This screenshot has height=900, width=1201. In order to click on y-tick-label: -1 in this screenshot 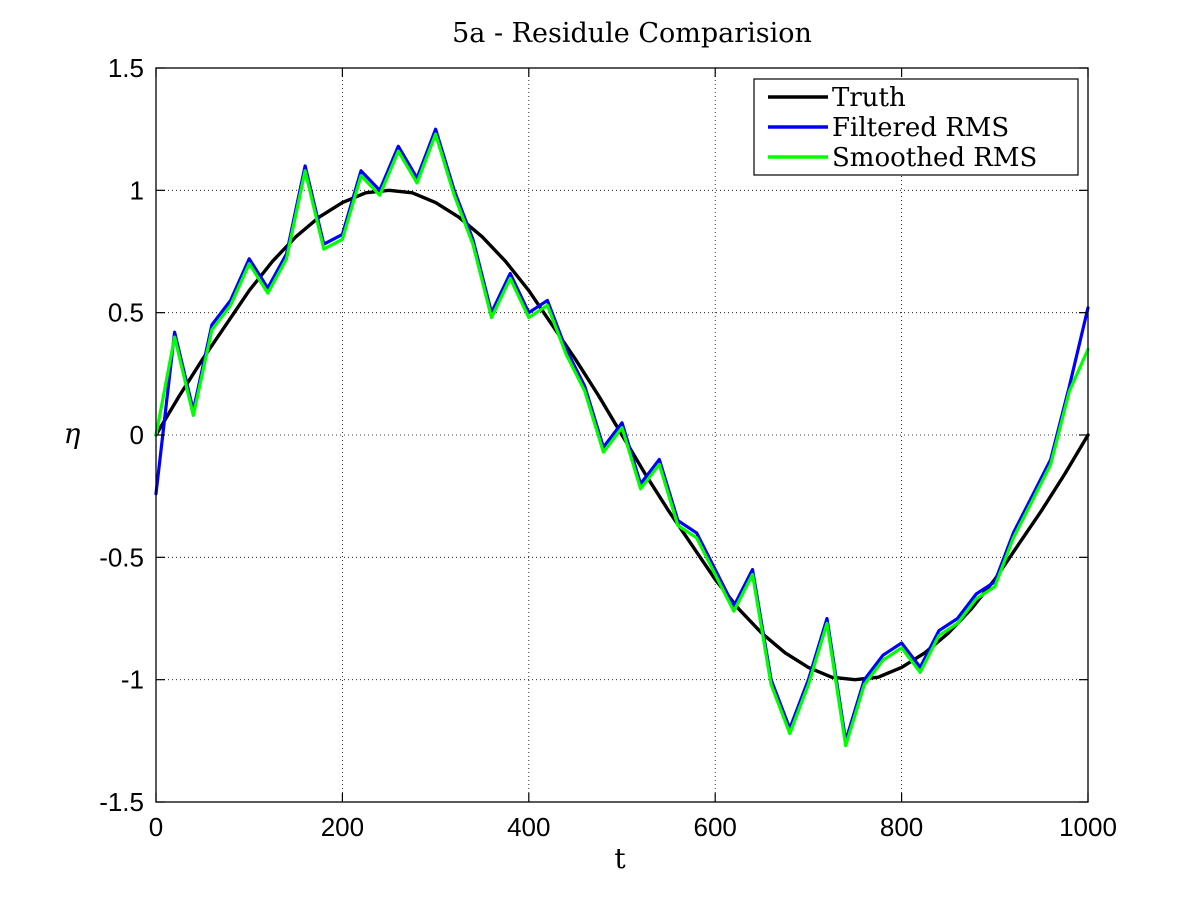, I will do `click(132, 680)`.